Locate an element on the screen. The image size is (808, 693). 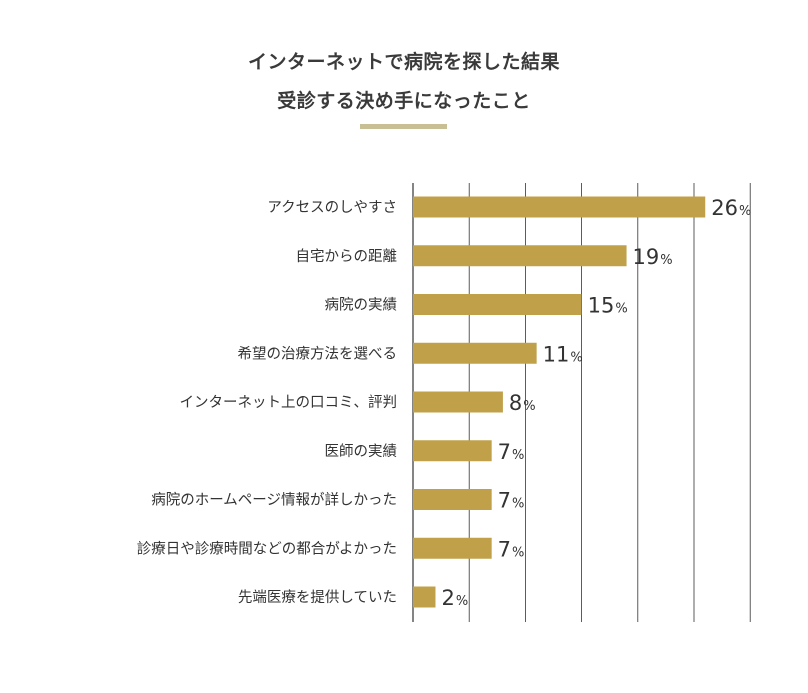
value-label: 19% is located at coordinates (653, 257).